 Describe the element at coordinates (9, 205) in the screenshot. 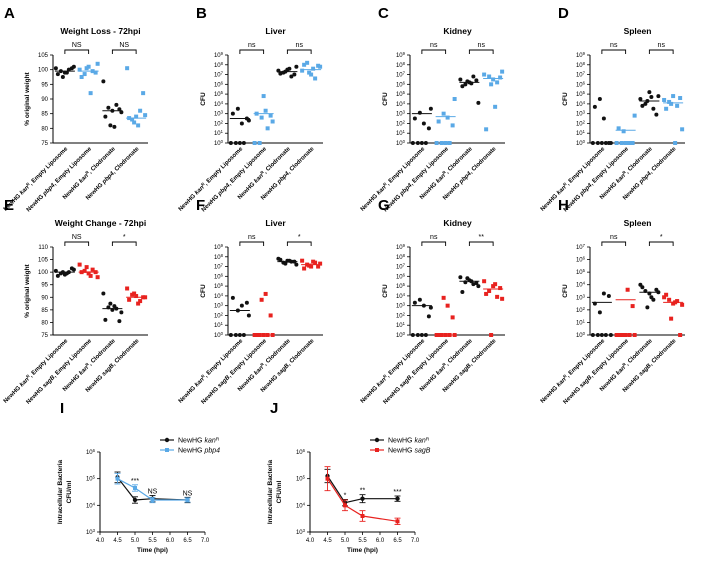

I see `panel-letter: E` at that location.